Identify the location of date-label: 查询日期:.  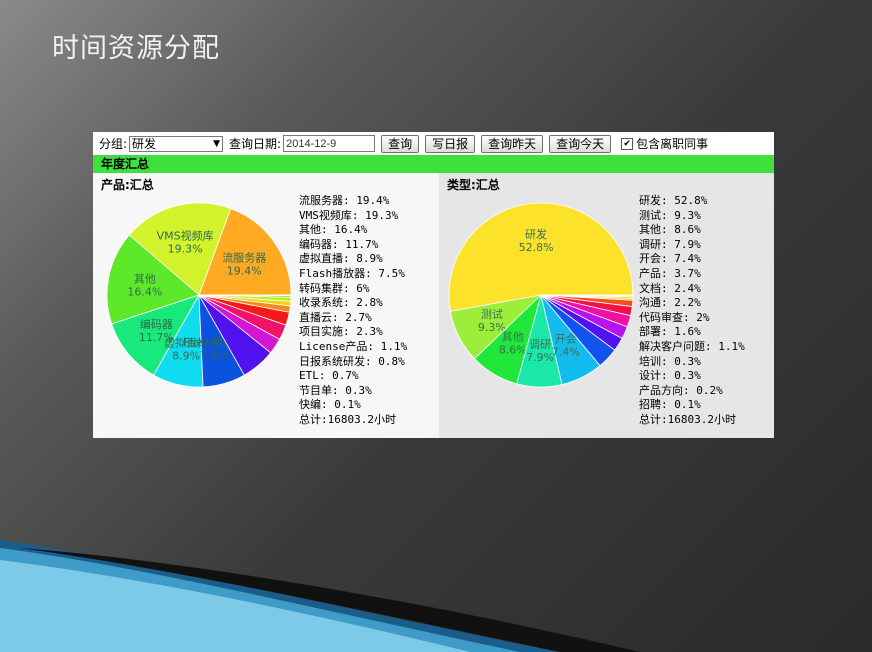
(255, 144).